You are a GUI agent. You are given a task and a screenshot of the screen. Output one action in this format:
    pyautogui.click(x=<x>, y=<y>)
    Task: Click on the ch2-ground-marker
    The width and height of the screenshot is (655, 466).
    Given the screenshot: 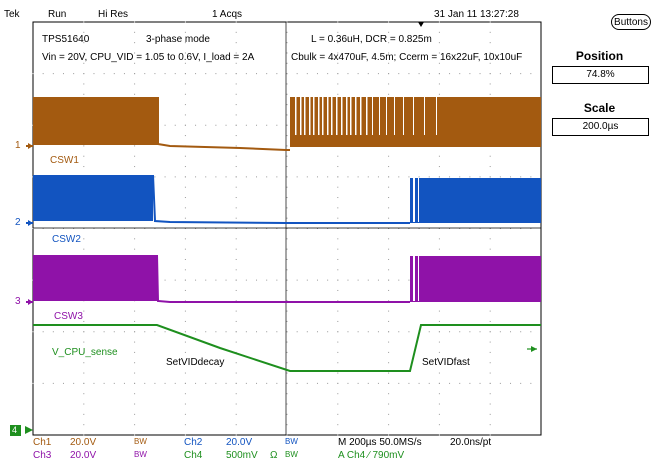 What is the action you would take?
    pyautogui.click(x=29, y=223)
    